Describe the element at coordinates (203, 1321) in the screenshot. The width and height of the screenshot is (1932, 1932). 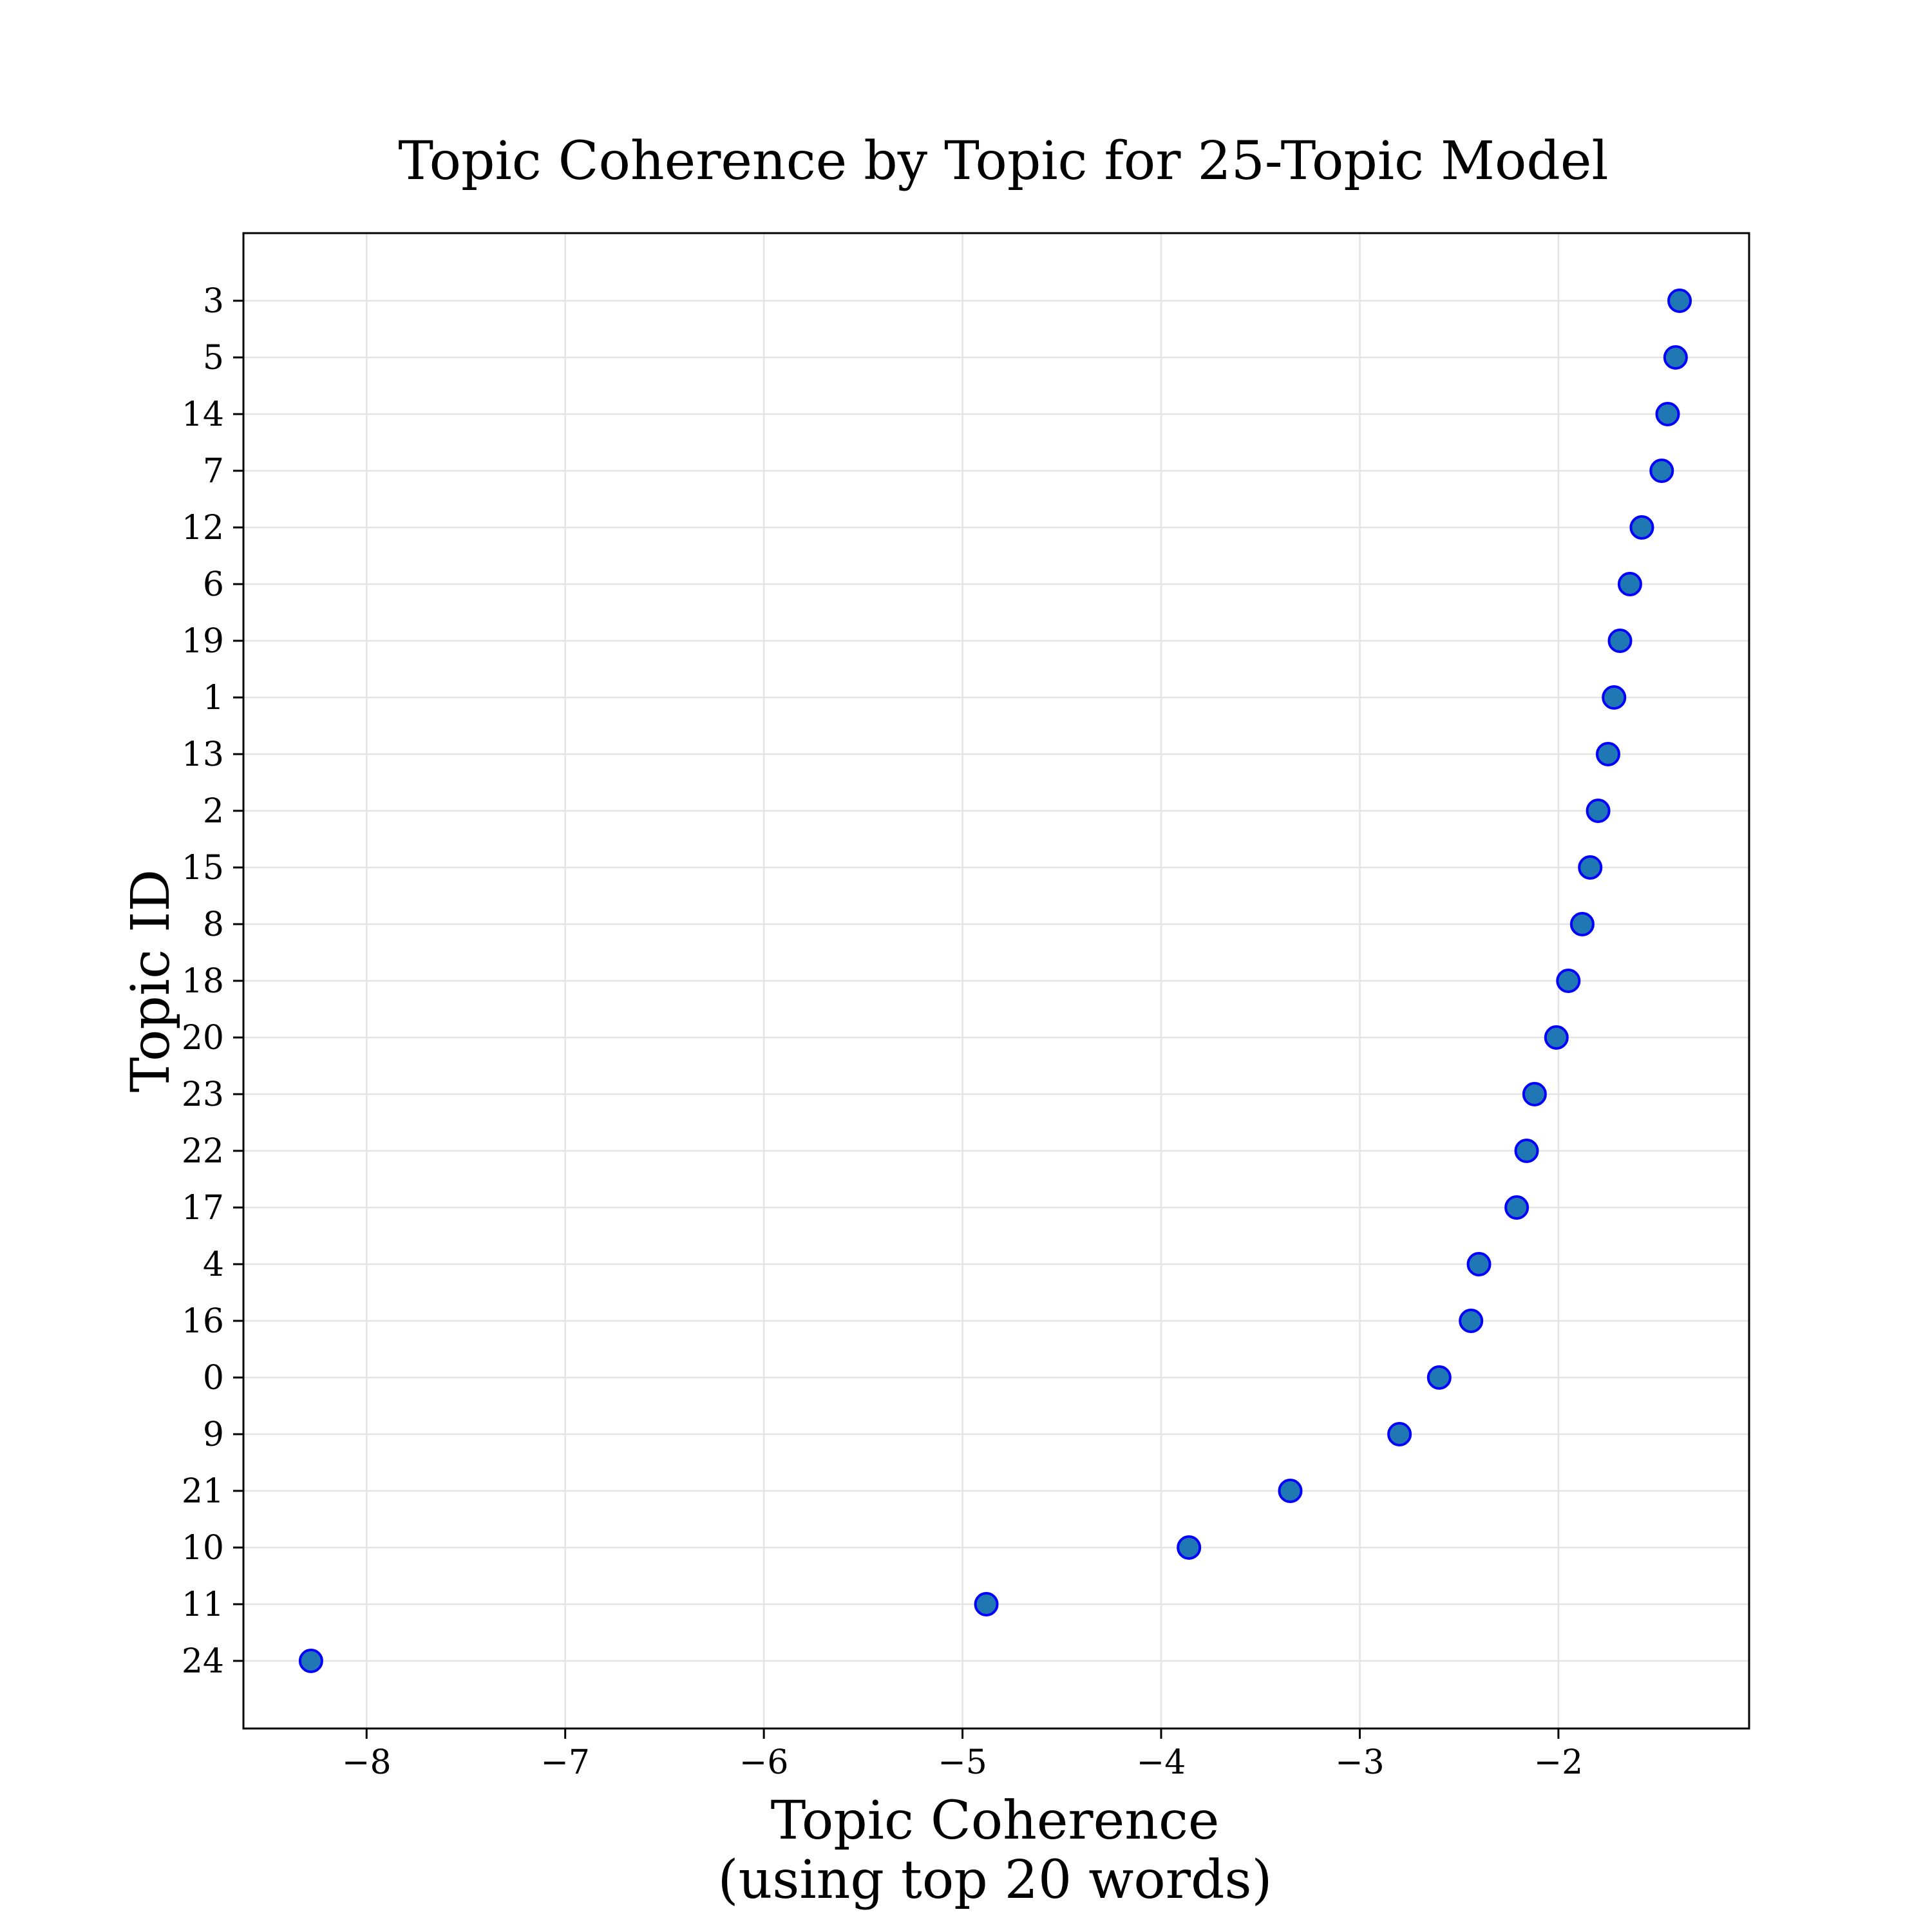
I see `y-tick-label: 16` at that location.